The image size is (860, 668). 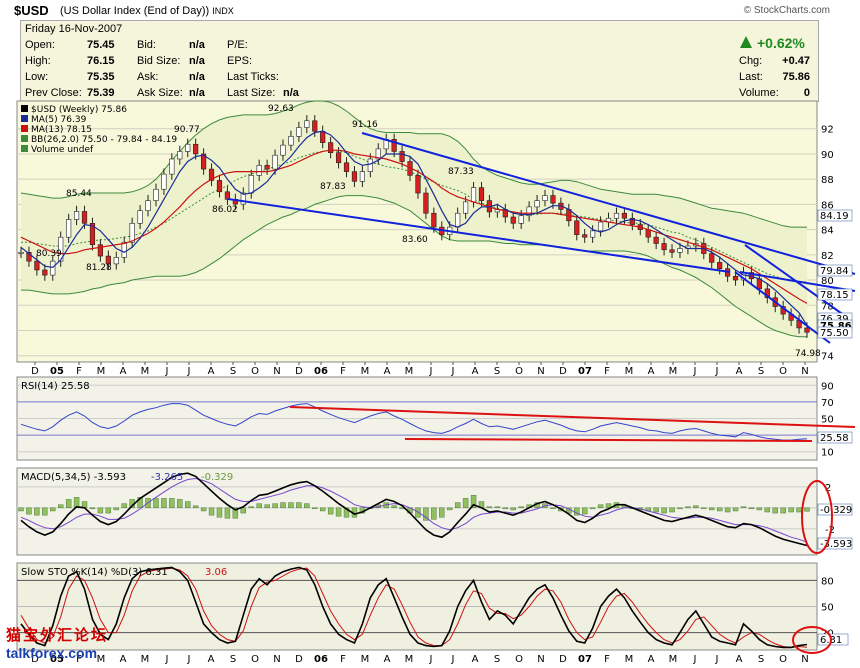 I want to click on price-x-tick: D, so click(x=299, y=371).